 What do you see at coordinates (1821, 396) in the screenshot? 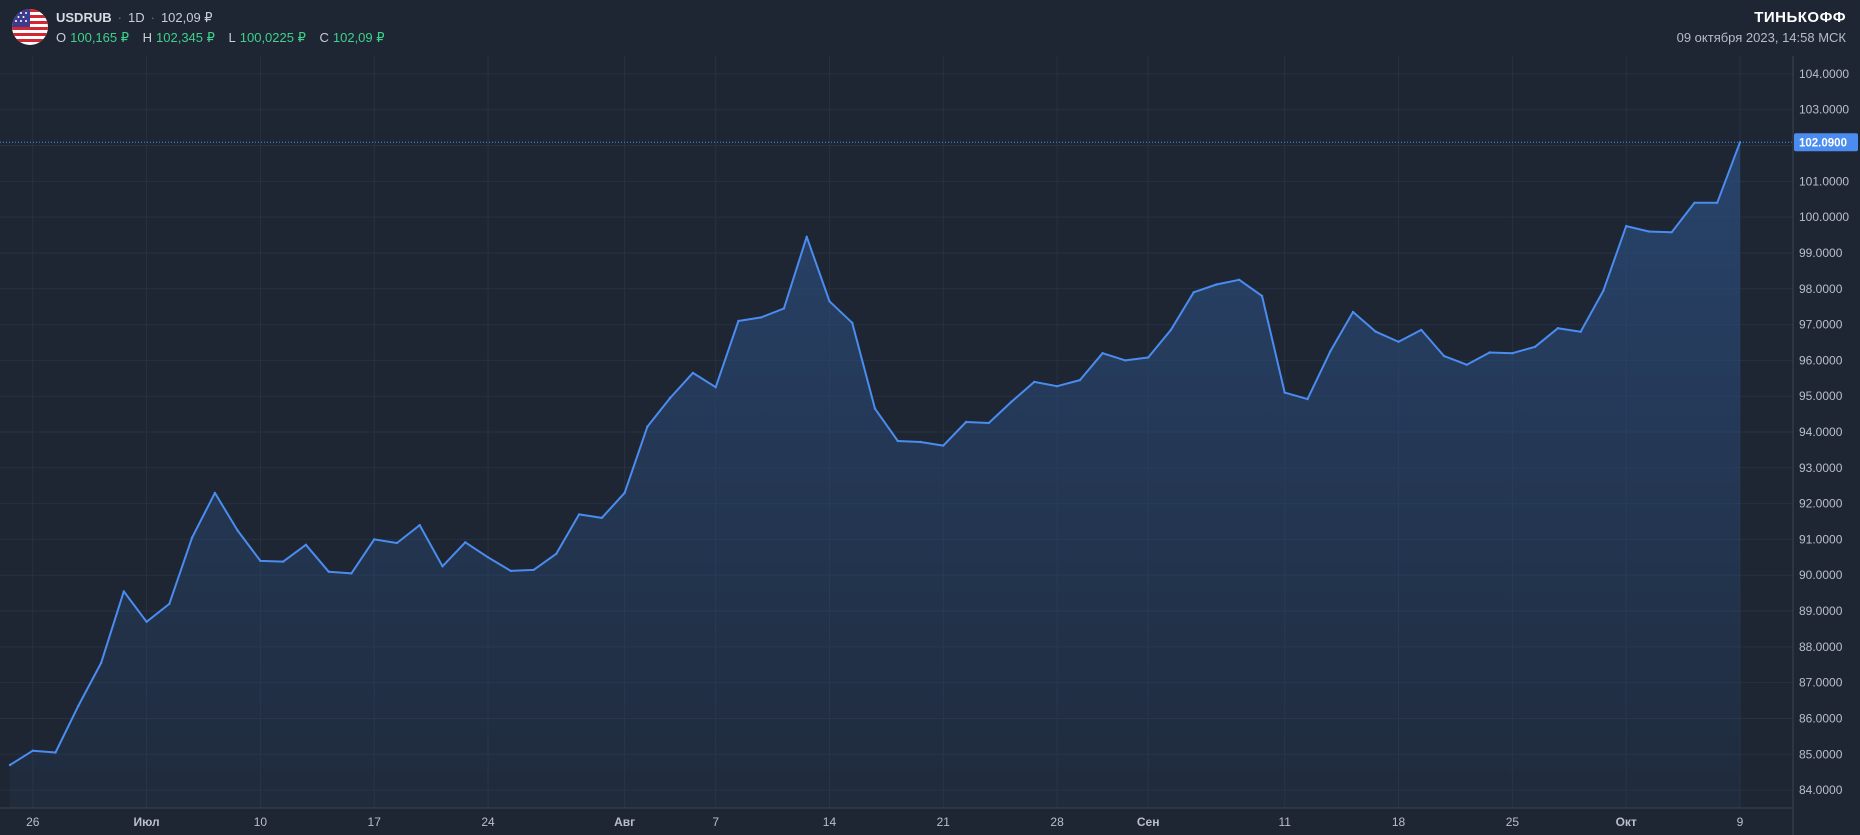
I see `y-tick-label: 95.0000` at bounding box center [1821, 396].